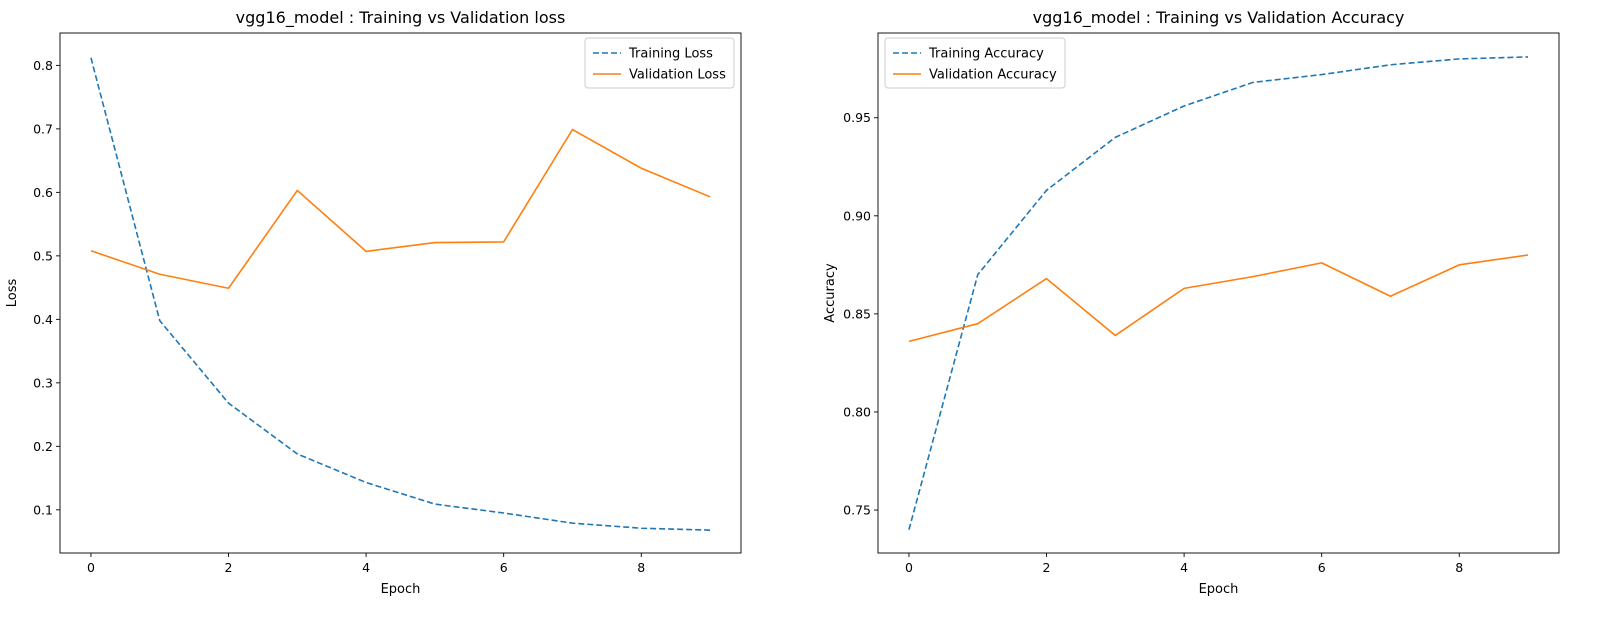 The width and height of the screenshot is (1621, 624). What do you see at coordinates (12, 293) in the screenshot?
I see `y-axis-label: Loss` at bounding box center [12, 293].